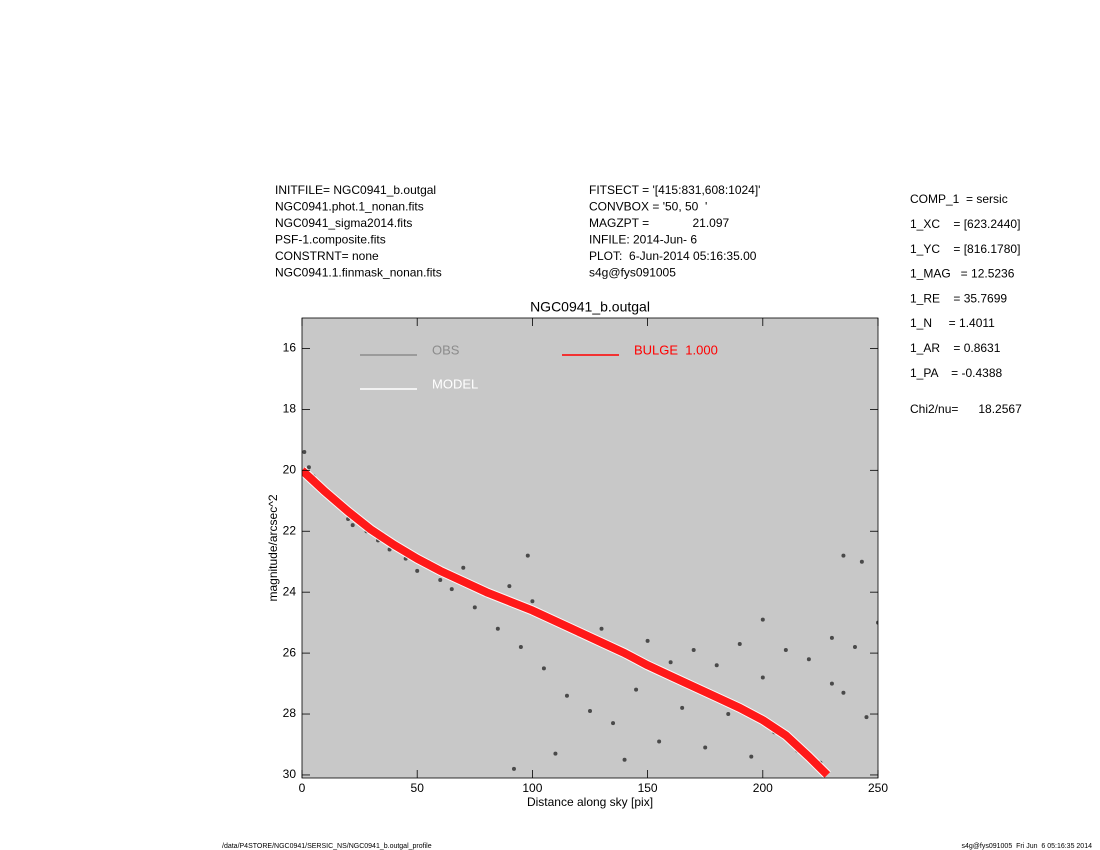 The image size is (1100, 850). What do you see at coordinates (965, 224) in the screenshot?
I see `fit-parameter: 1_XC = [623.2440]` at bounding box center [965, 224].